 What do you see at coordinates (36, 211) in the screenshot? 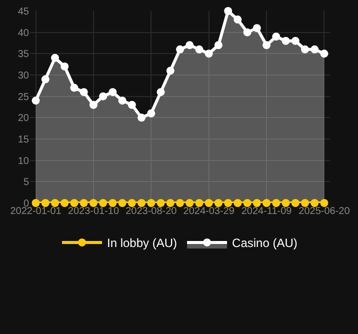
I see `x-tick-label: 2022-01-01` at bounding box center [36, 211].